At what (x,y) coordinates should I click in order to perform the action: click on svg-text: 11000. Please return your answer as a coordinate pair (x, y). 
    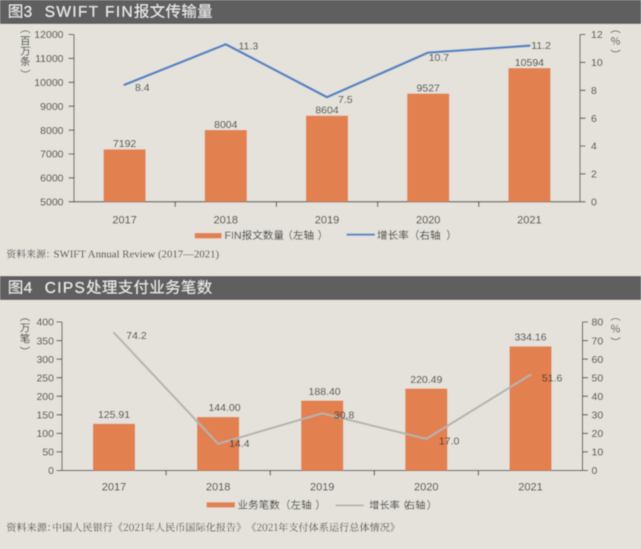
    Looking at the image, I should click on (49, 59).